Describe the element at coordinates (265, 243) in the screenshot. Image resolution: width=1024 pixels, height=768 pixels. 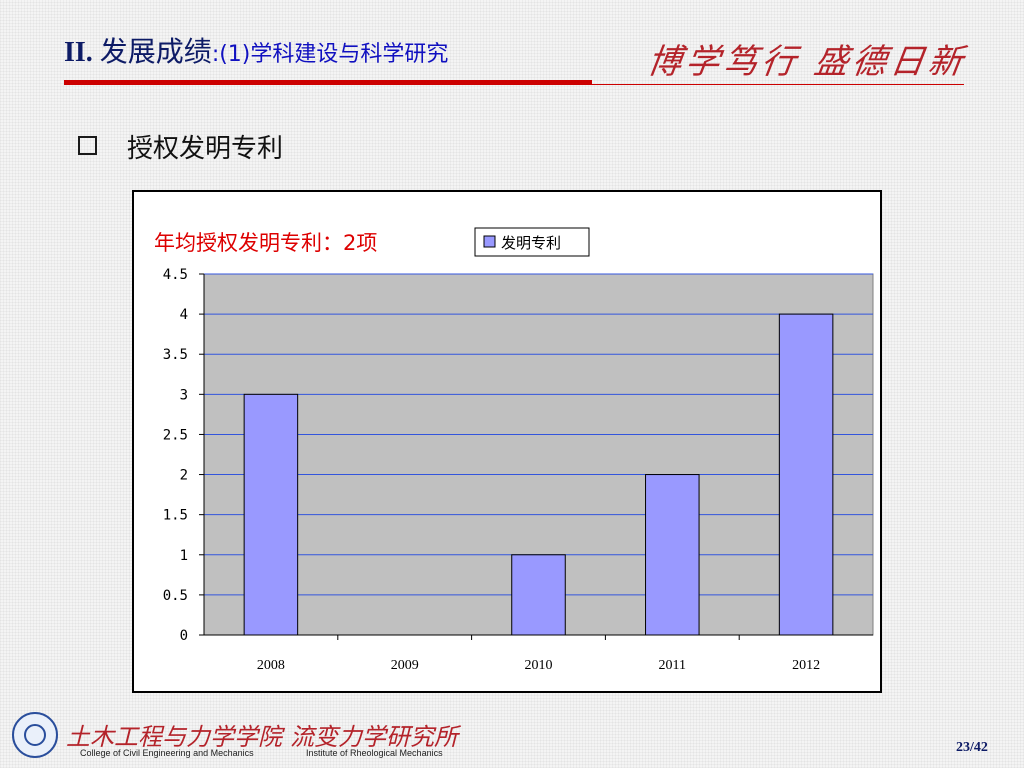
I see `chart-annotation: 年均授权发明专利：2项` at that location.